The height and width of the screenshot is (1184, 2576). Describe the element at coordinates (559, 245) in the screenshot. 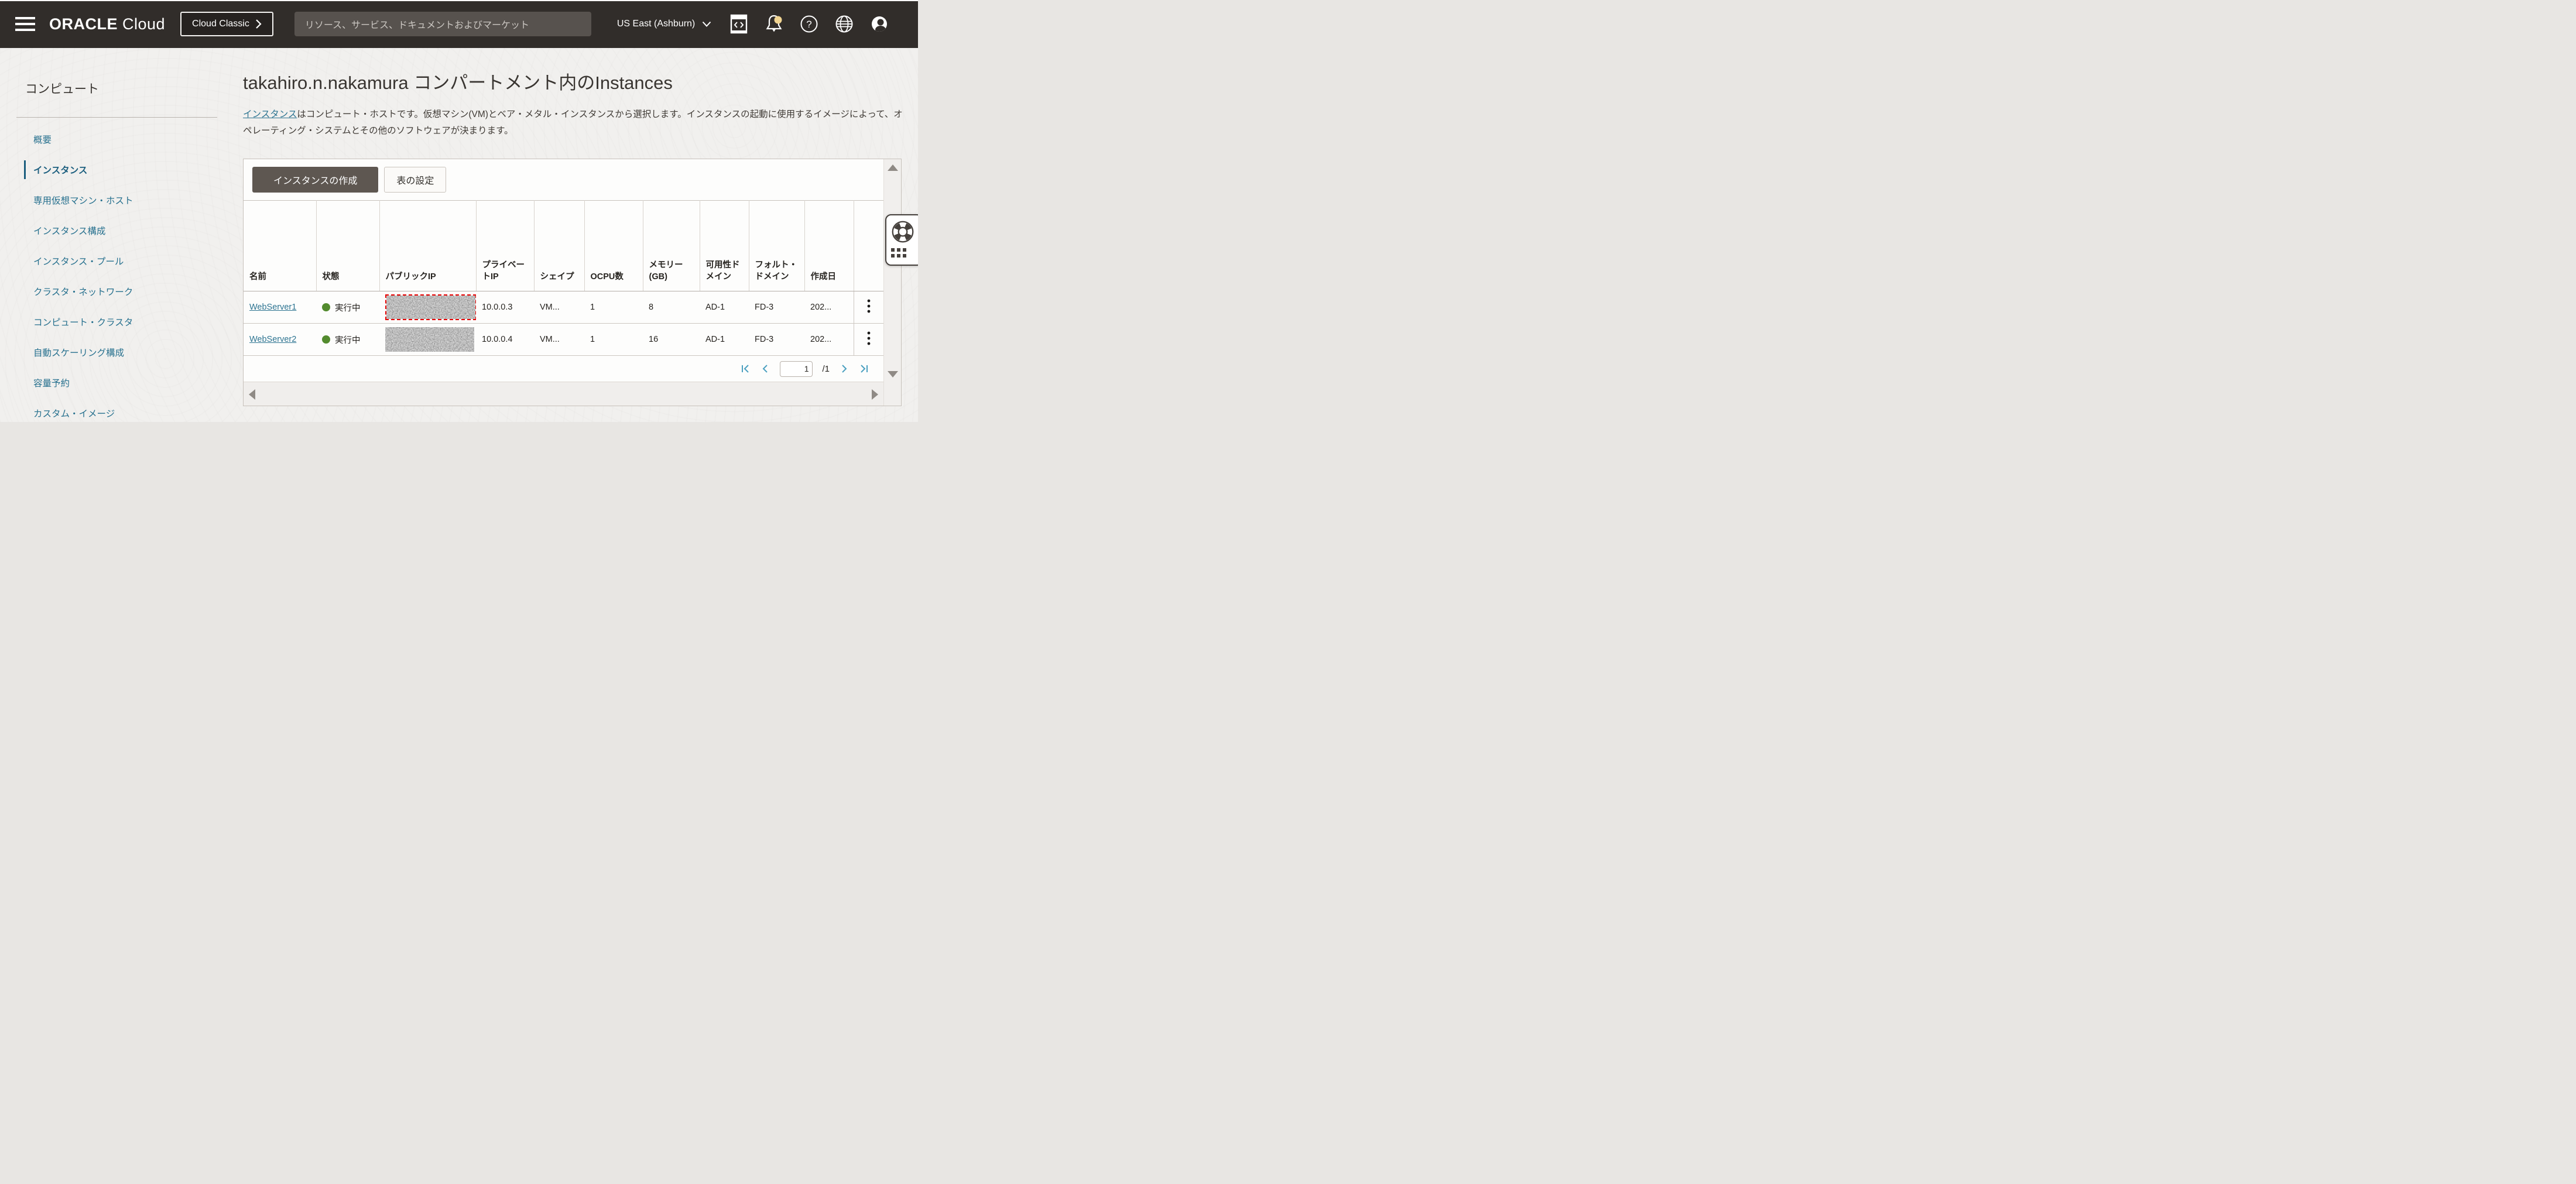

I see `column-header-shape: シェイプ` at that location.